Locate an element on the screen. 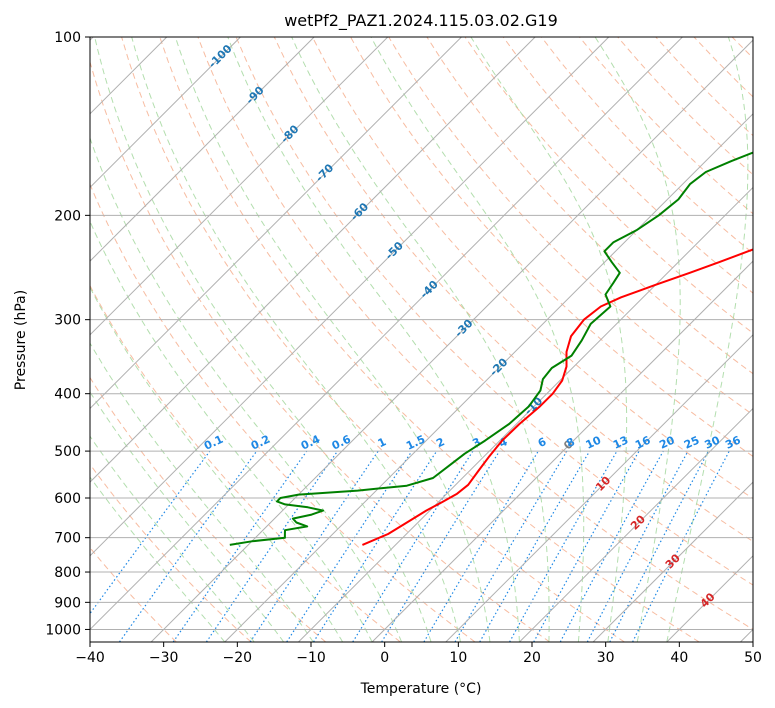 This screenshot has width=775, height=708. mixing-ratio-label: 10 is located at coordinates (594, 442).